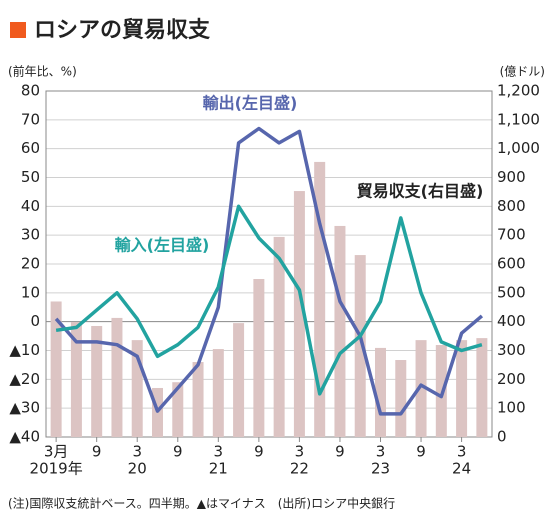  What do you see at coordinates (56, 452) in the screenshot?
I see `x-tick-label: 3月` at bounding box center [56, 452].